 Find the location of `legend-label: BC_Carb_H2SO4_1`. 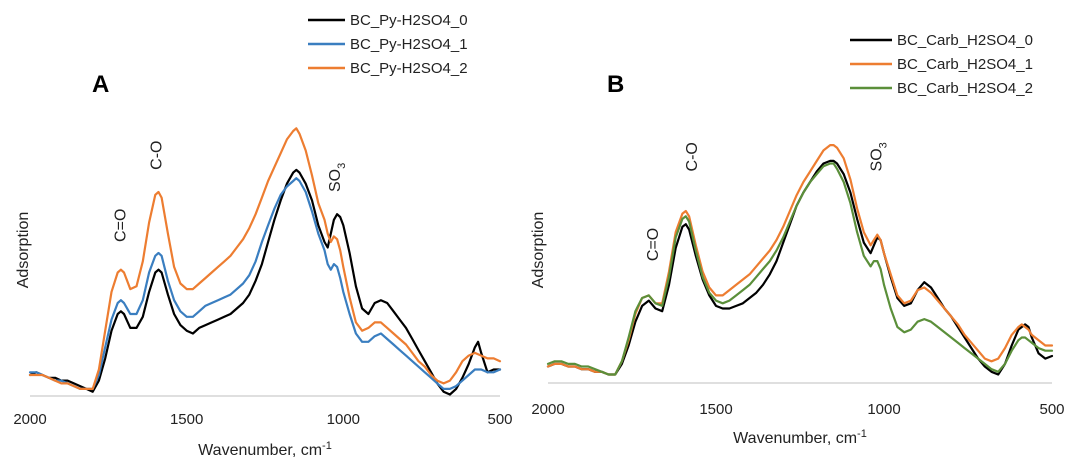

legend-label: BC_Carb_H2SO4_1 is located at coordinates (965, 64).